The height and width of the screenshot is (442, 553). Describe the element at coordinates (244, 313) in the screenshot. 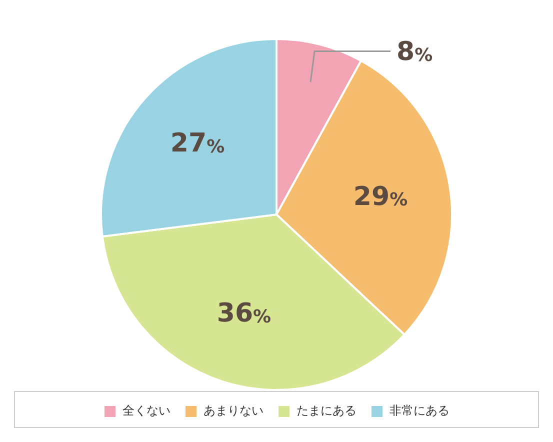

I see `data-label: 36%` at that location.